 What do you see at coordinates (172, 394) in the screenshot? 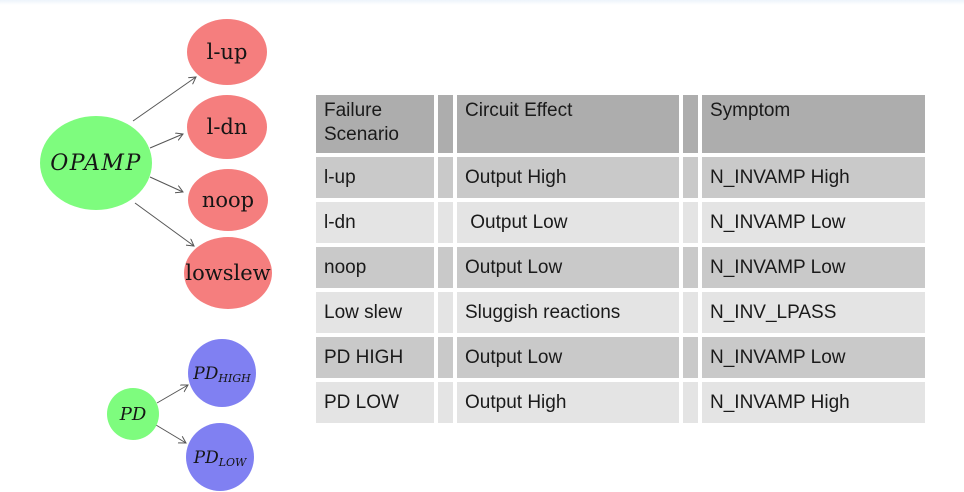
I see `edge-pd-pdhigh` at bounding box center [172, 394].